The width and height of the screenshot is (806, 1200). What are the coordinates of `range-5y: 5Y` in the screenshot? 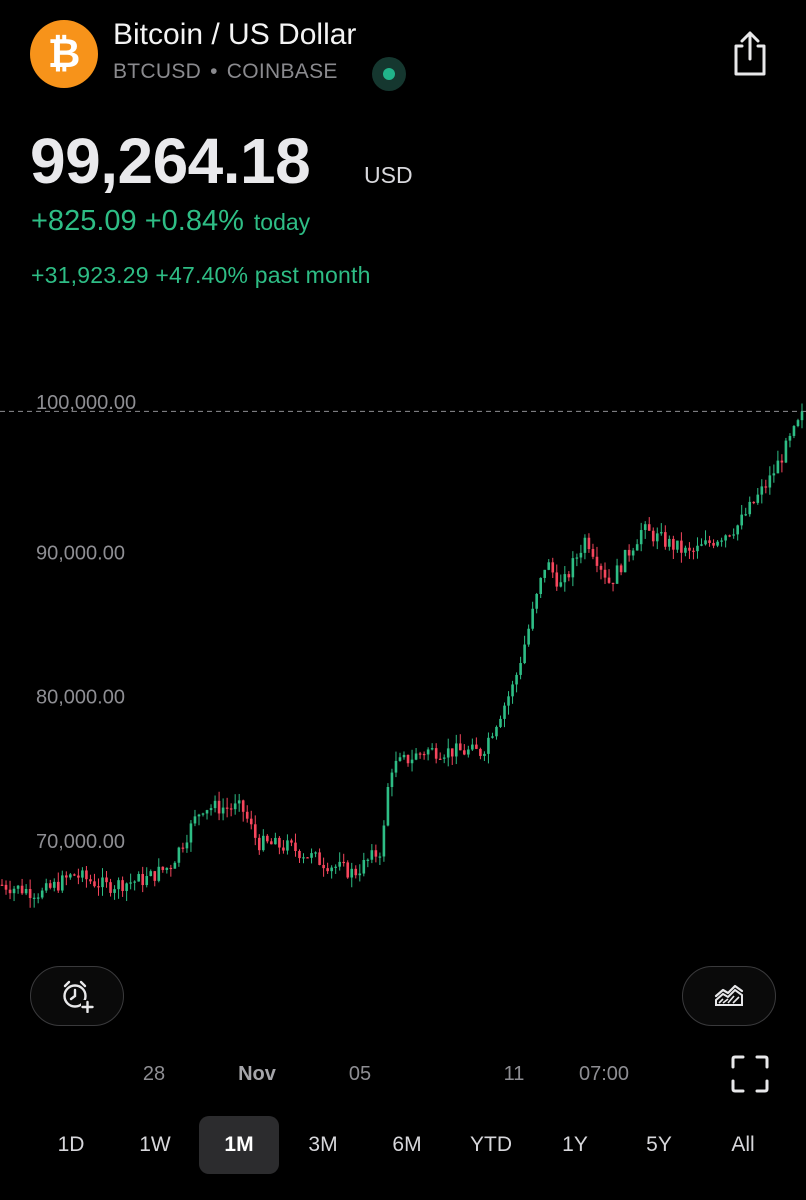 It's located at (659, 1144).